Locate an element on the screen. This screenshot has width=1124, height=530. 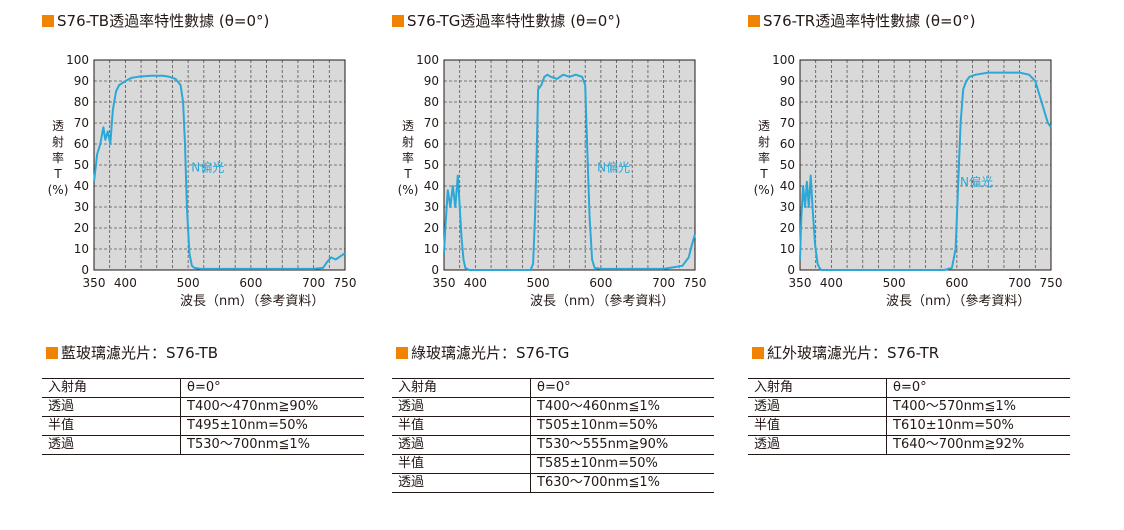
spec-value-cell: T585±10nm=50% is located at coordinates (622, 464).